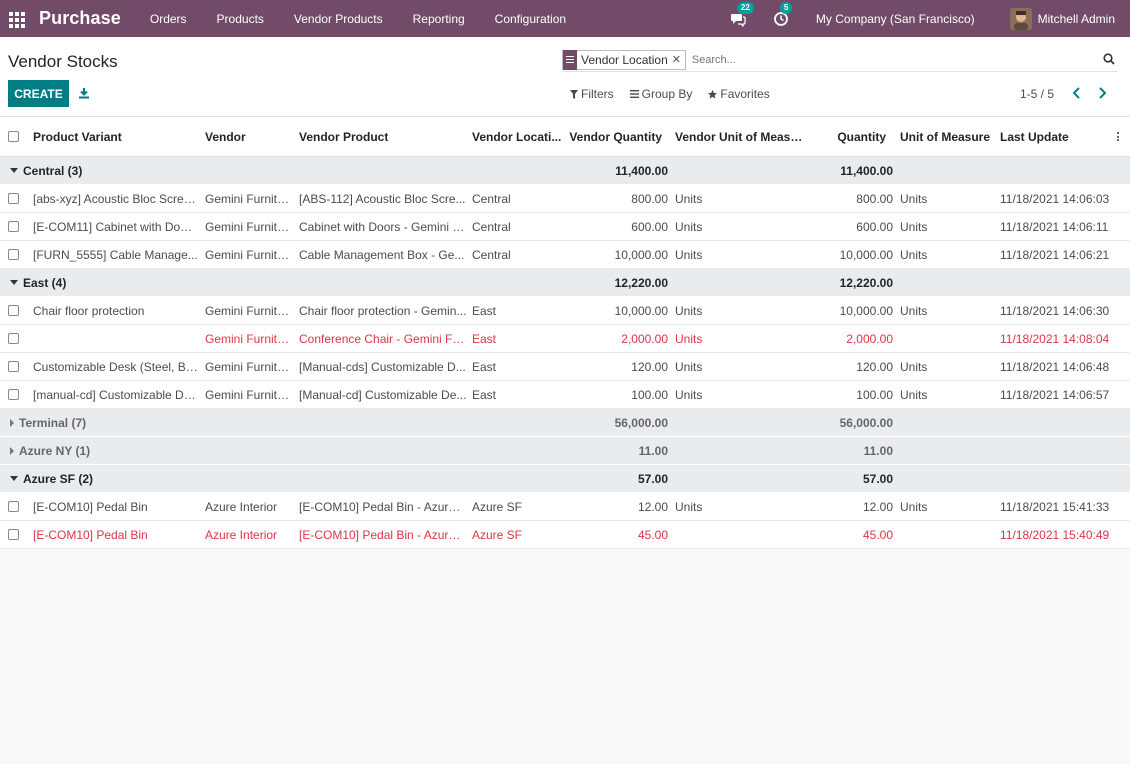 The image size is (1130, 764). What do you see at coordinates (17, 19) in the screenshot?
I see `apps-menu-icon` at bounding box center [17, 19].